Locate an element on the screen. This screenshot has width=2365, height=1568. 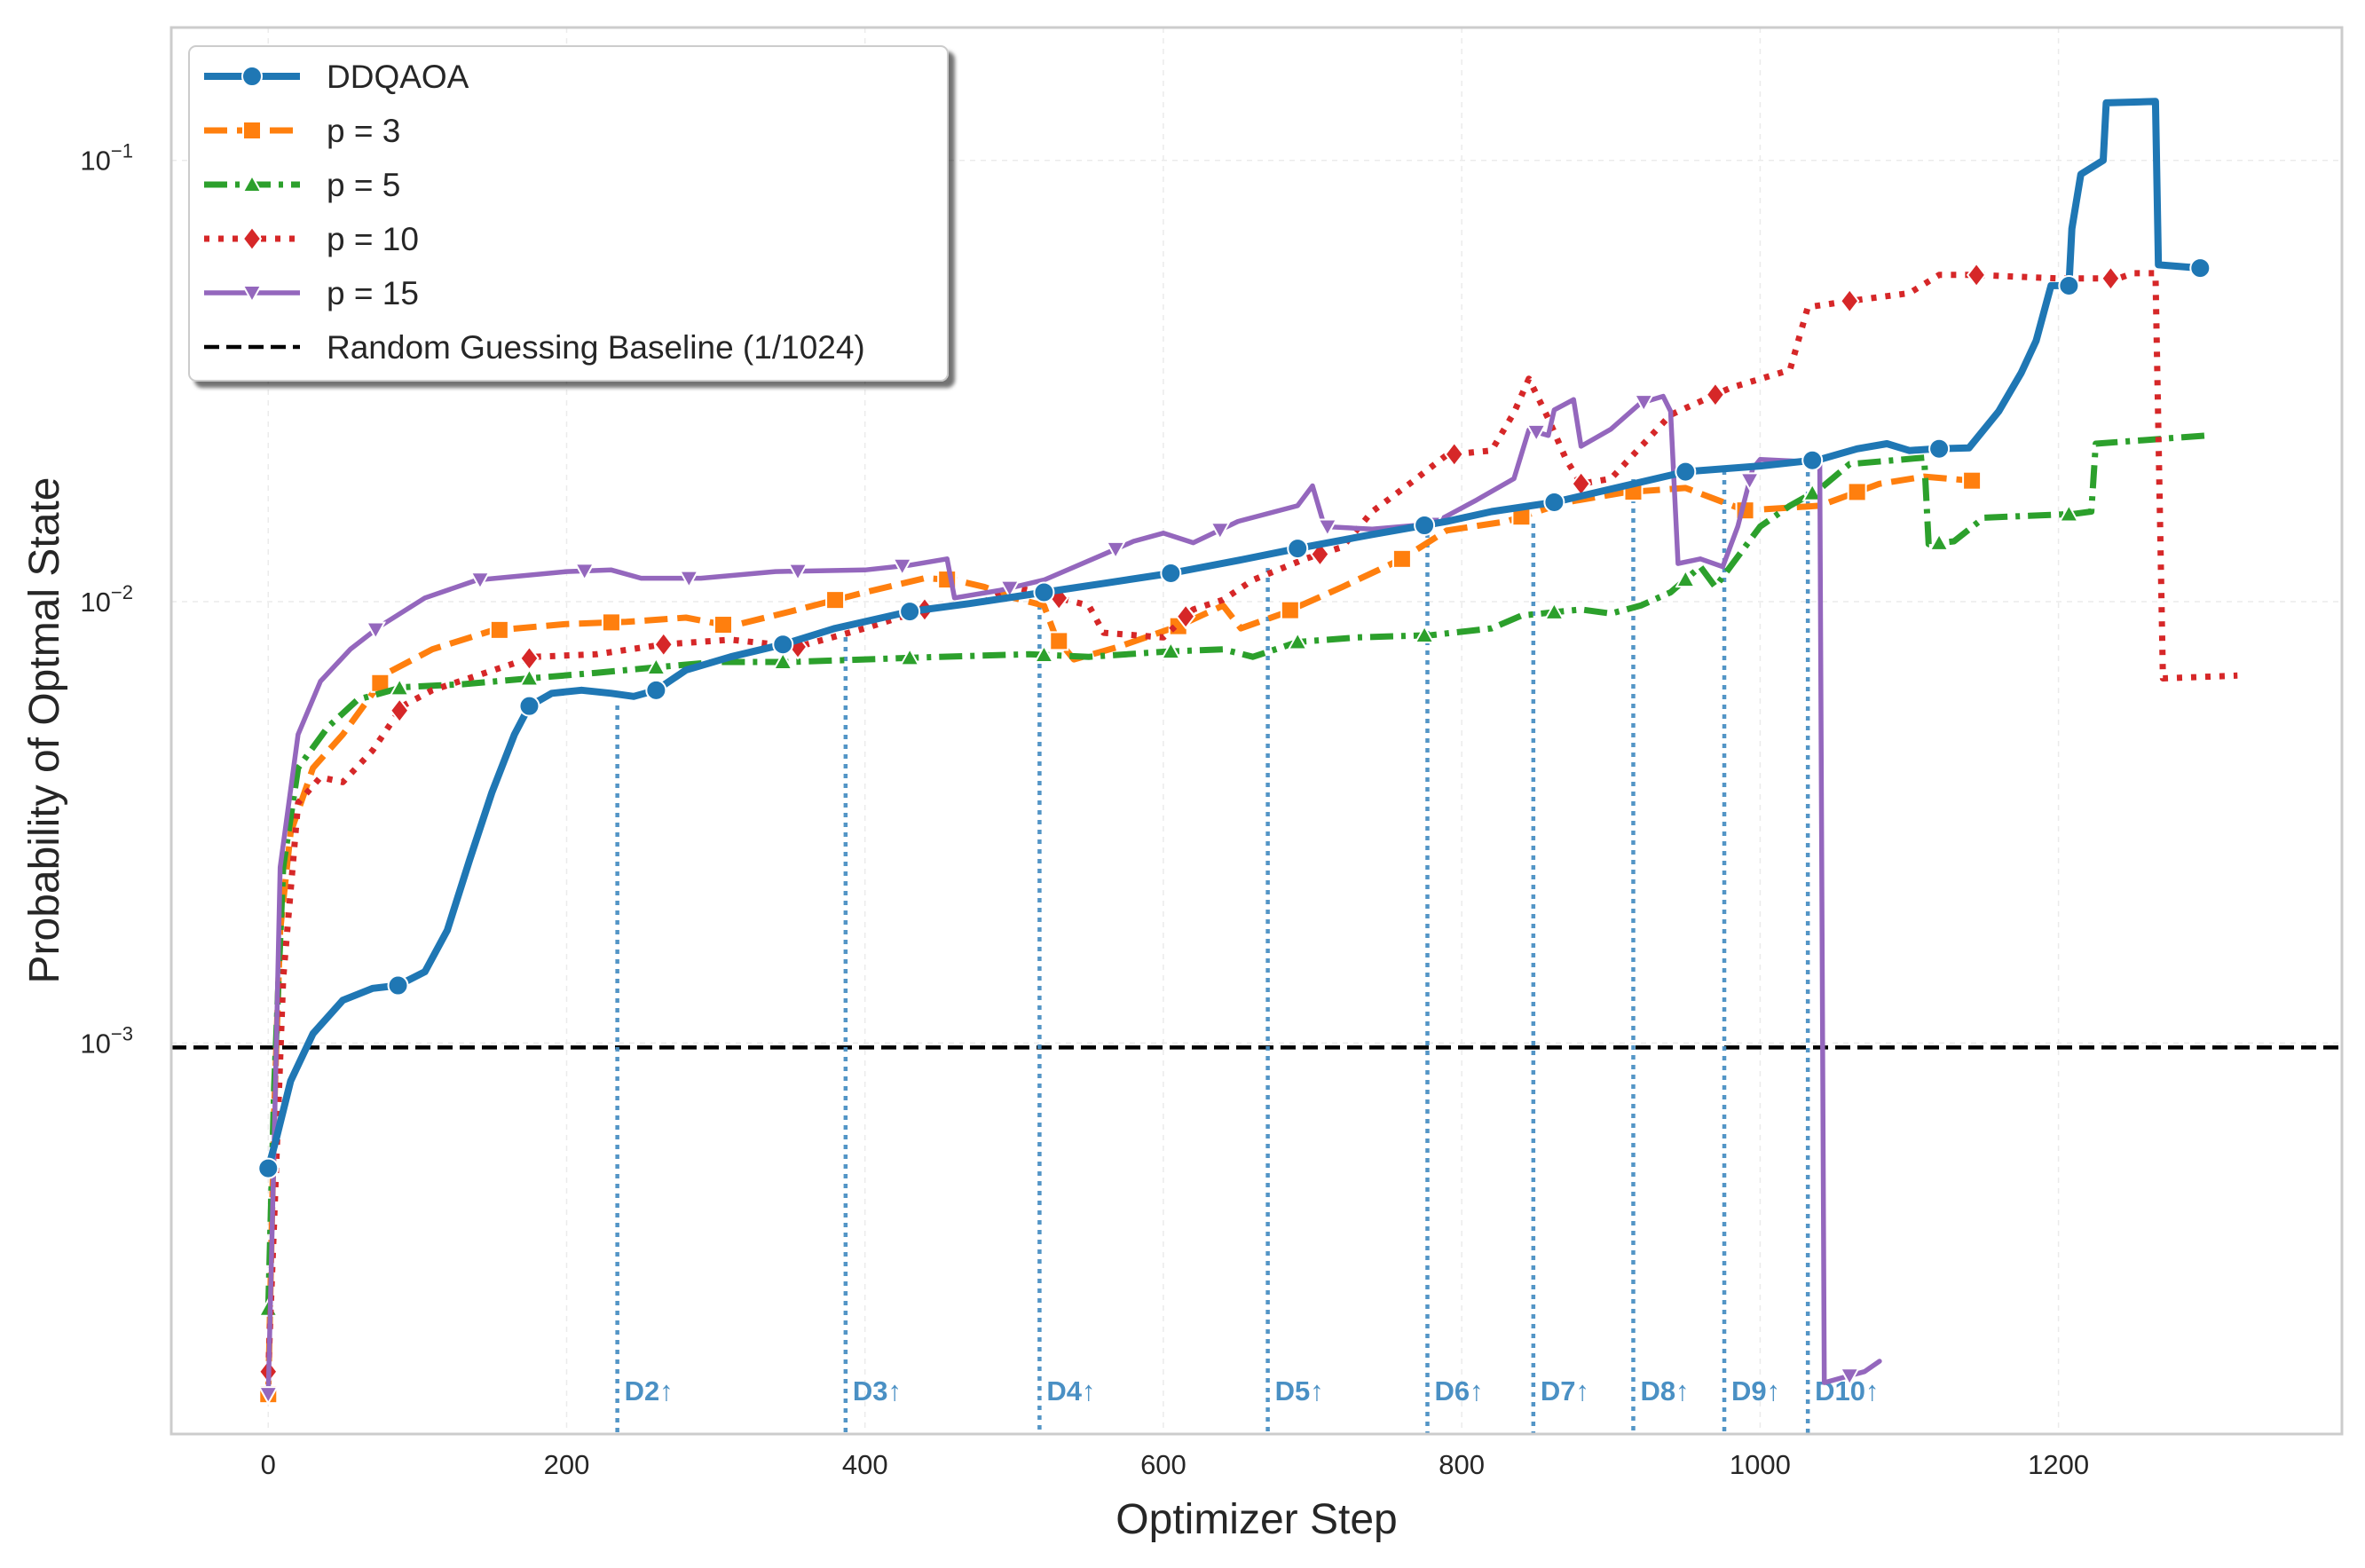
depth-marker-label: D6↑ is located at coordinates (1459, 1391).